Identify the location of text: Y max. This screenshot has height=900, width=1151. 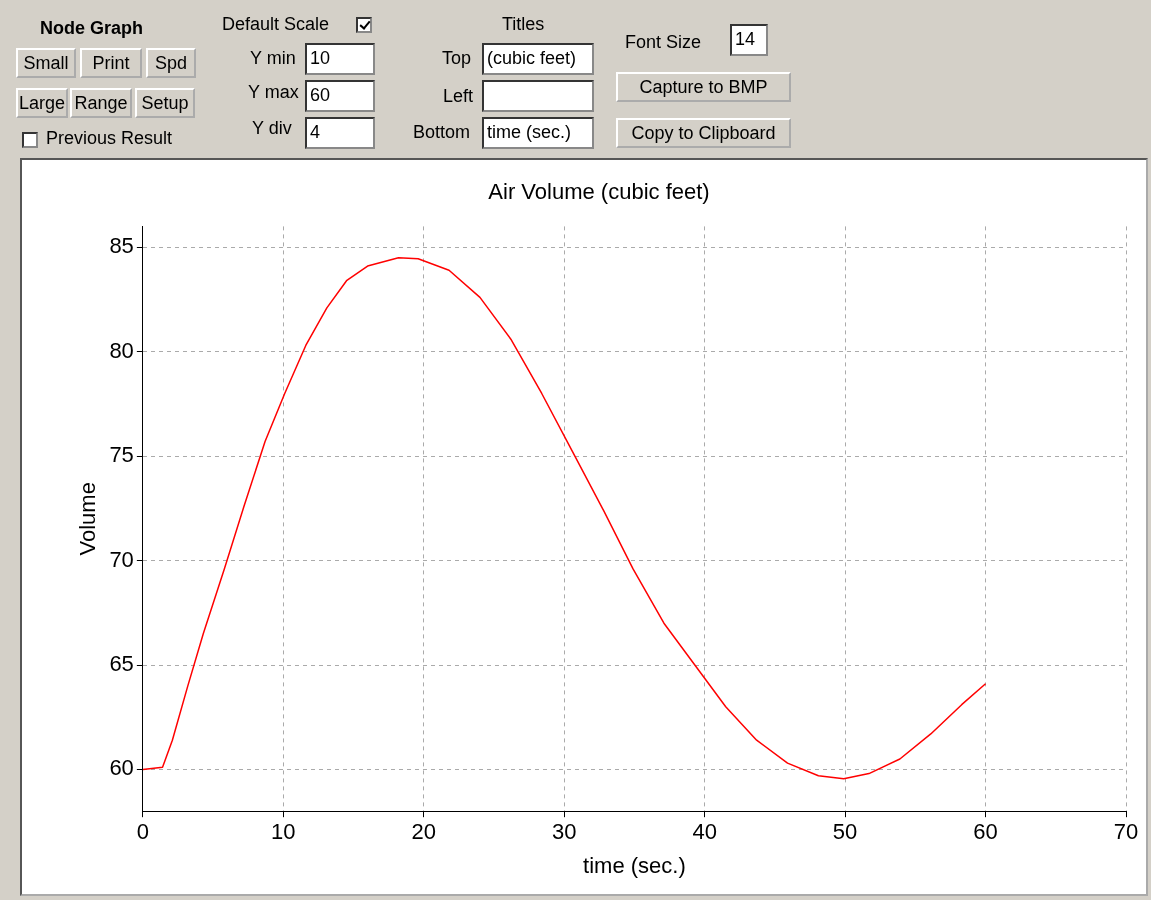
(273, 92).